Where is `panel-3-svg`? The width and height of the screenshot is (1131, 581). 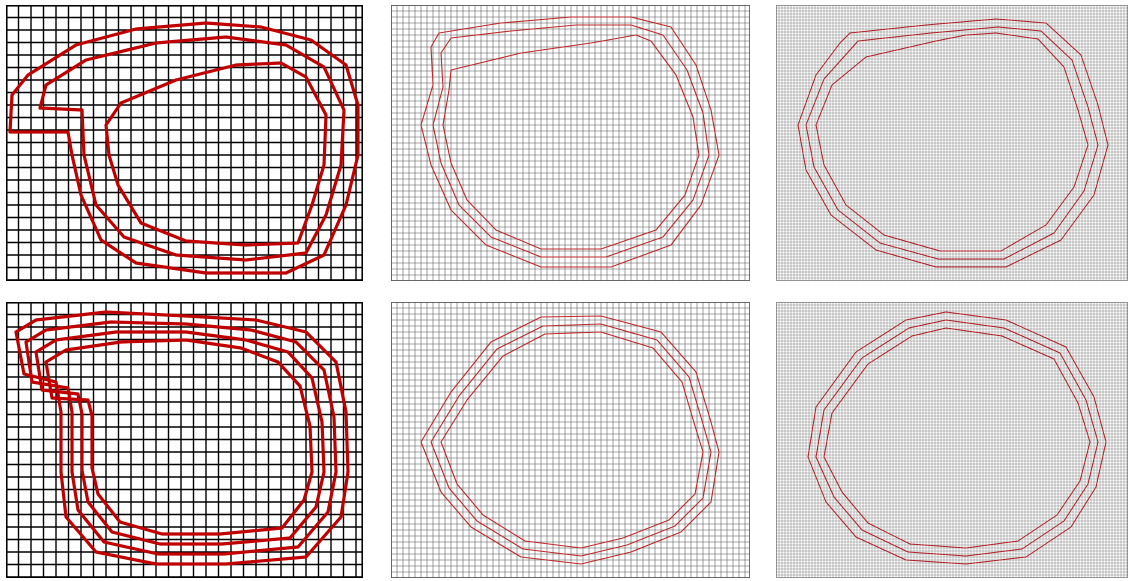 panel-3-svg is located at coordinates (952, 143).